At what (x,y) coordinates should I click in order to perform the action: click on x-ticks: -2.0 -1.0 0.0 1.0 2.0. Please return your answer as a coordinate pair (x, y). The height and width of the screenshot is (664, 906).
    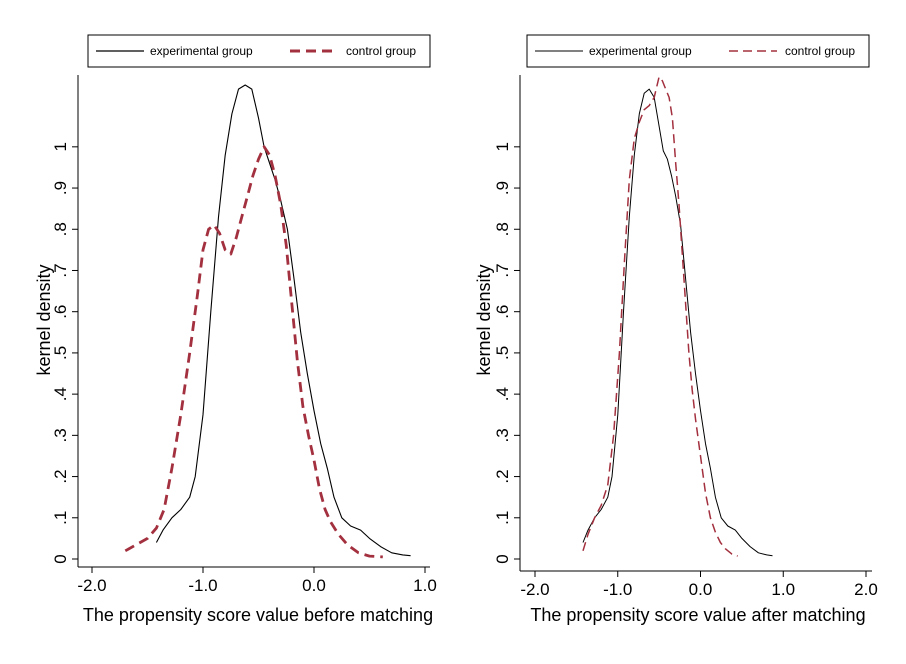
    Looking at the image, I should click on (699, 585).